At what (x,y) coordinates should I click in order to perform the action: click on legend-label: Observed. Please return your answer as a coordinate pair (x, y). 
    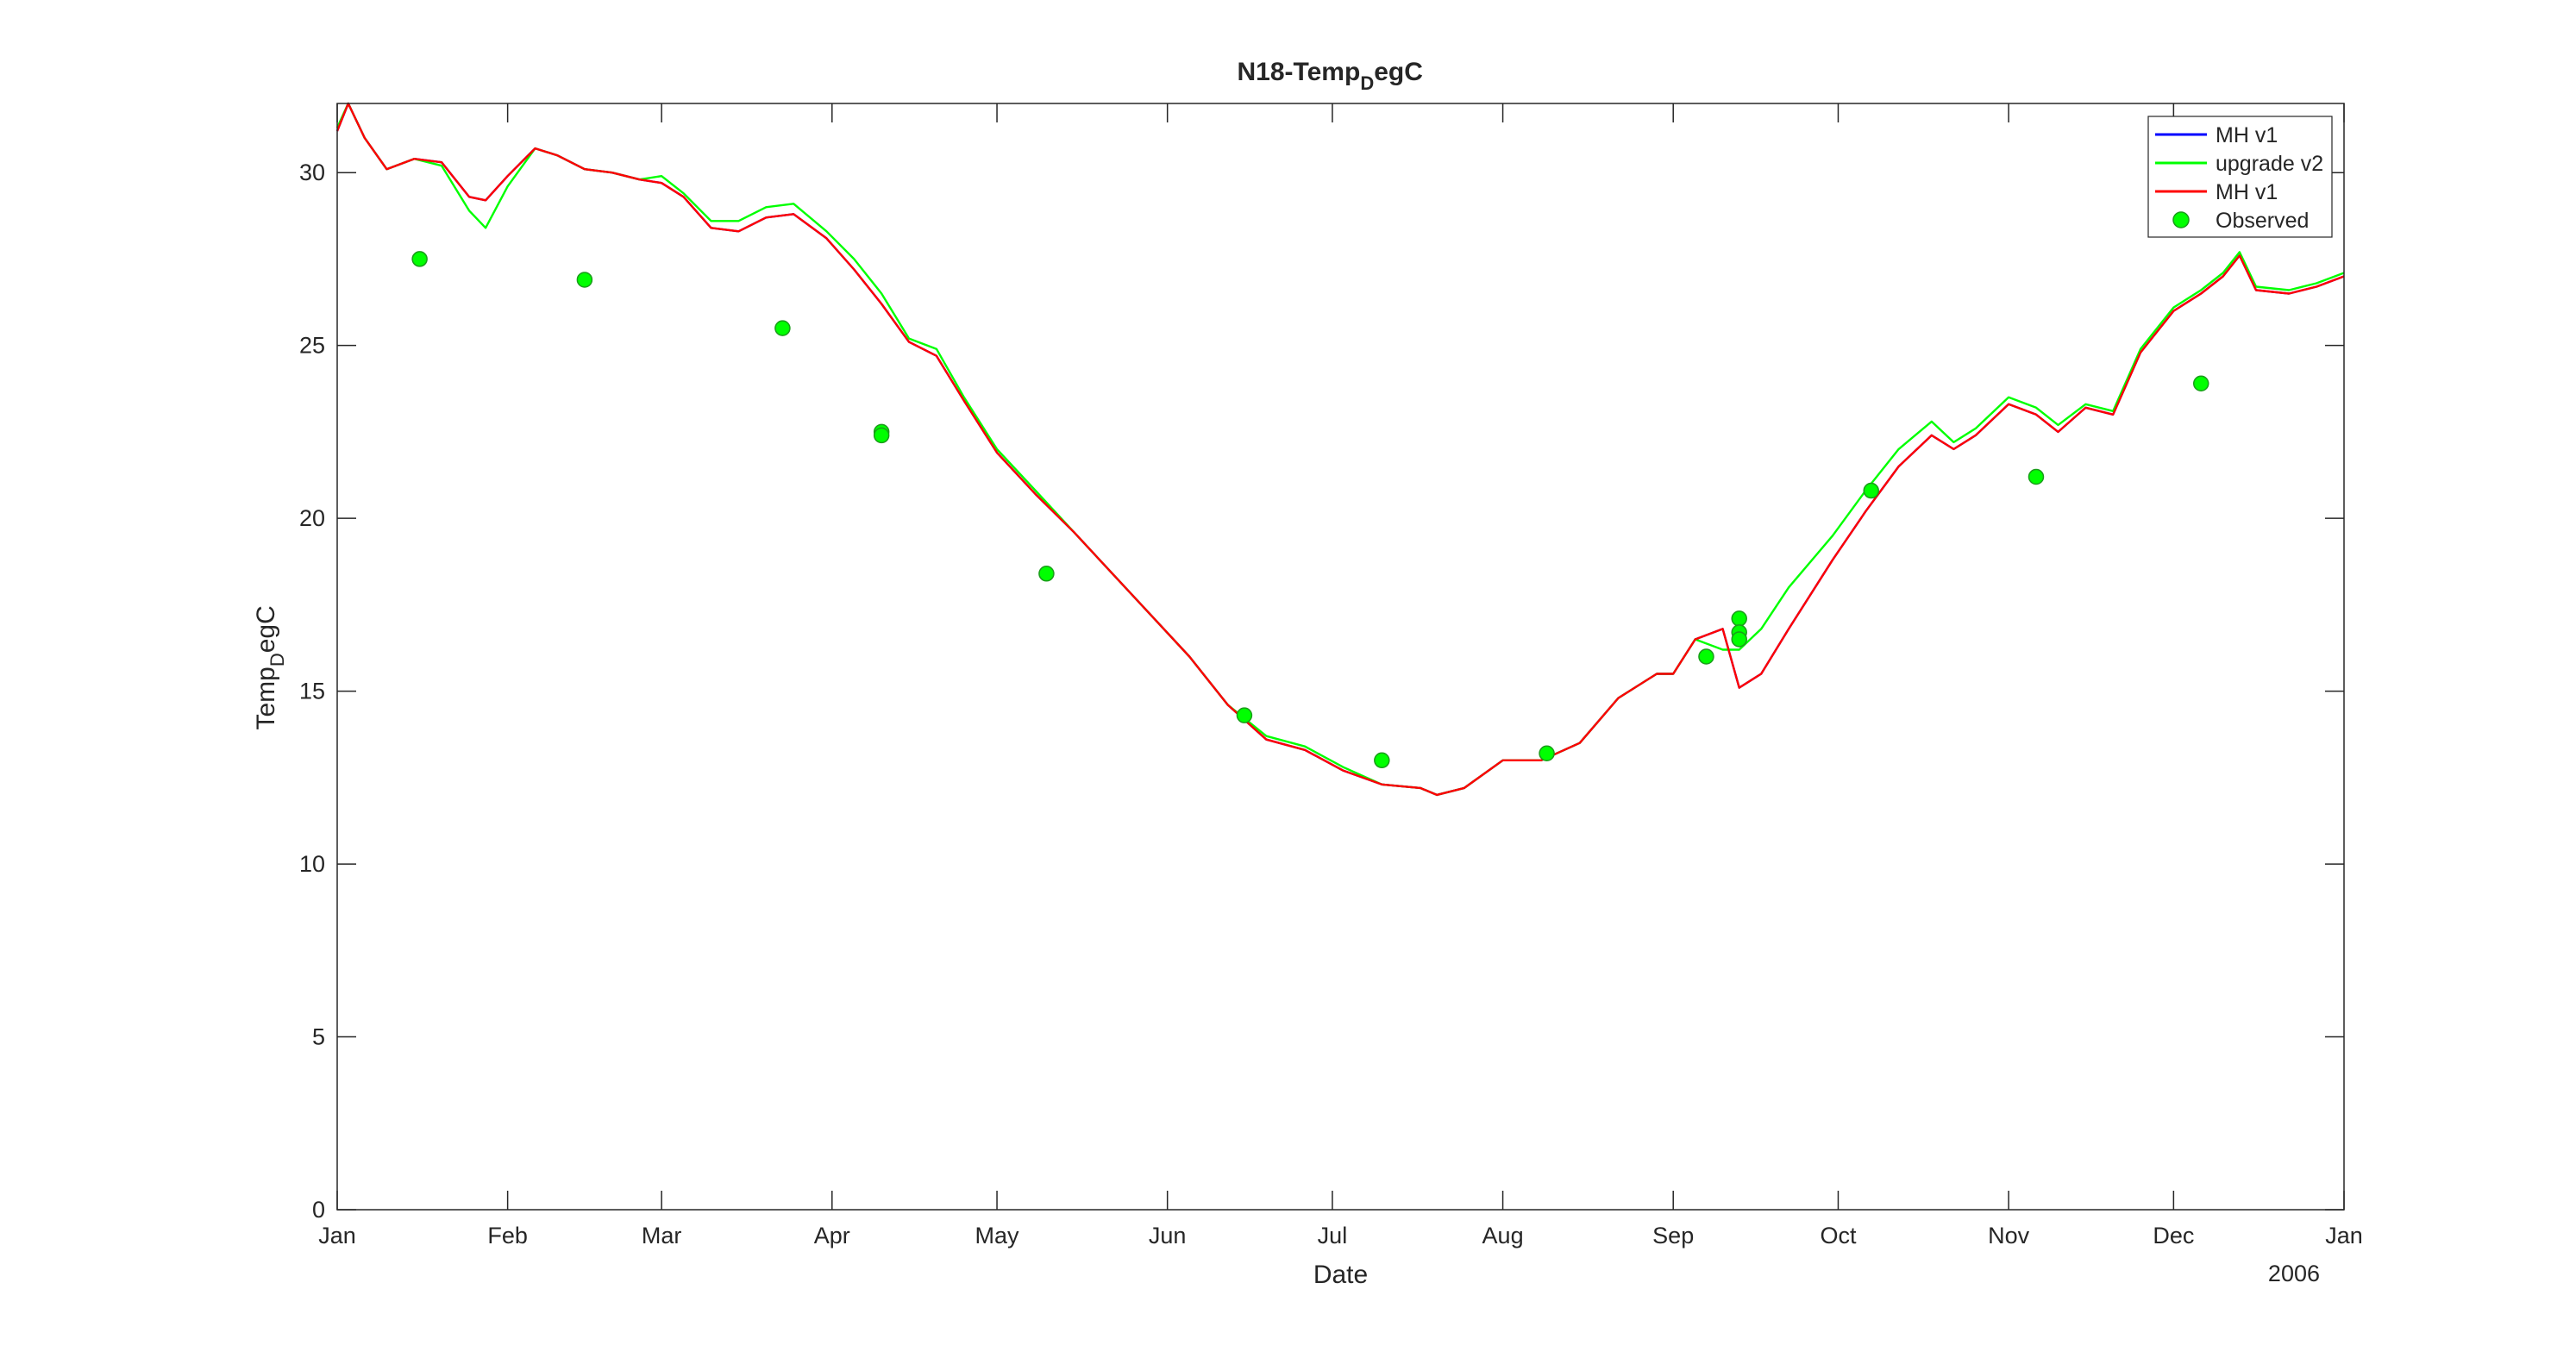
    Looking at the image, I should click on (2262, 221).